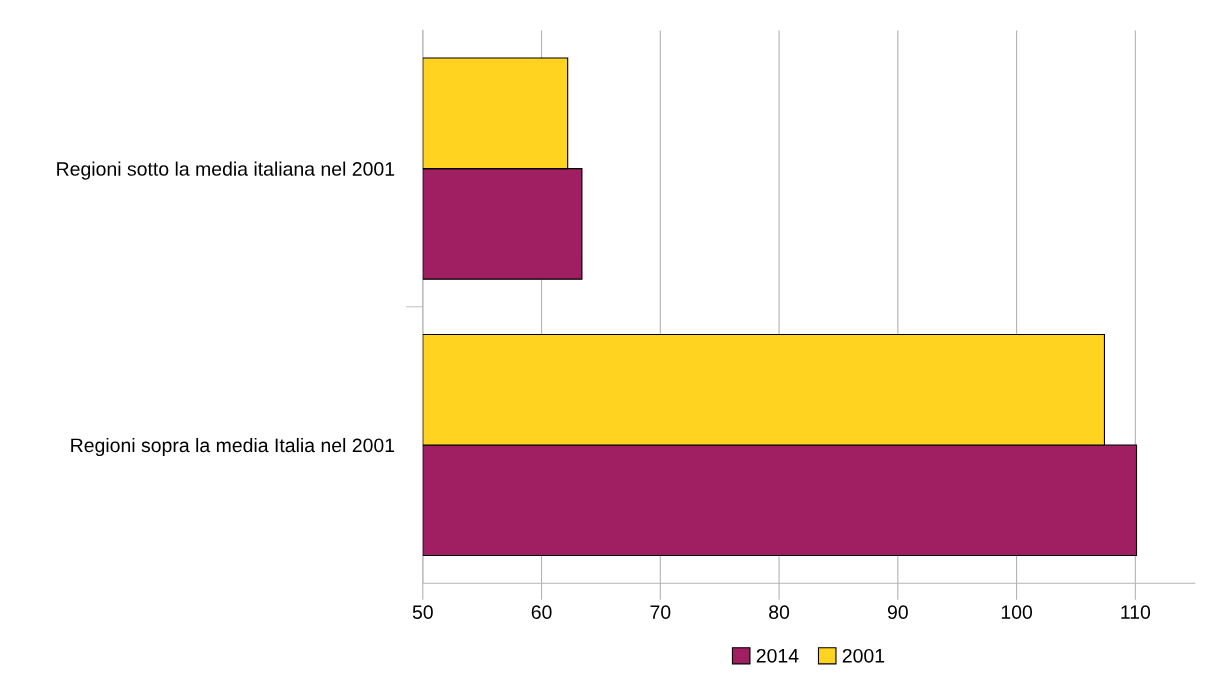  I want to click on x-tick-label: 80, so click(779, 612).